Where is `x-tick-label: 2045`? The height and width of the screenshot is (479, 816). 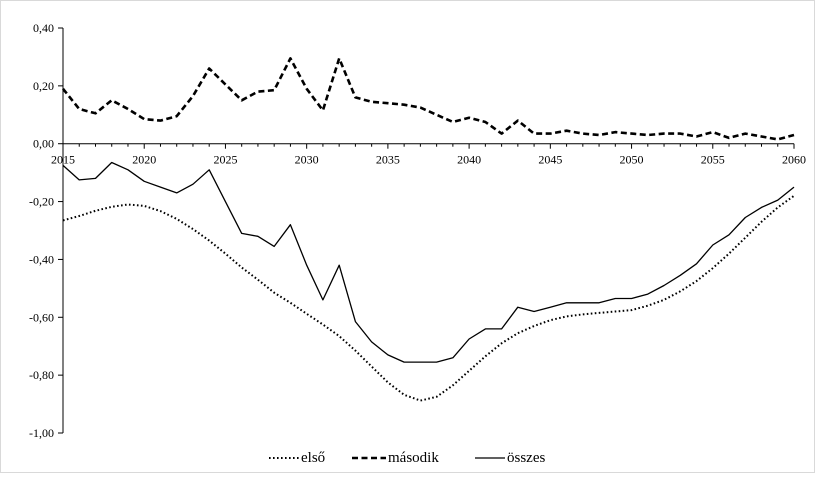 x-tick-label: 2045 is located at coordinates (550, 160).